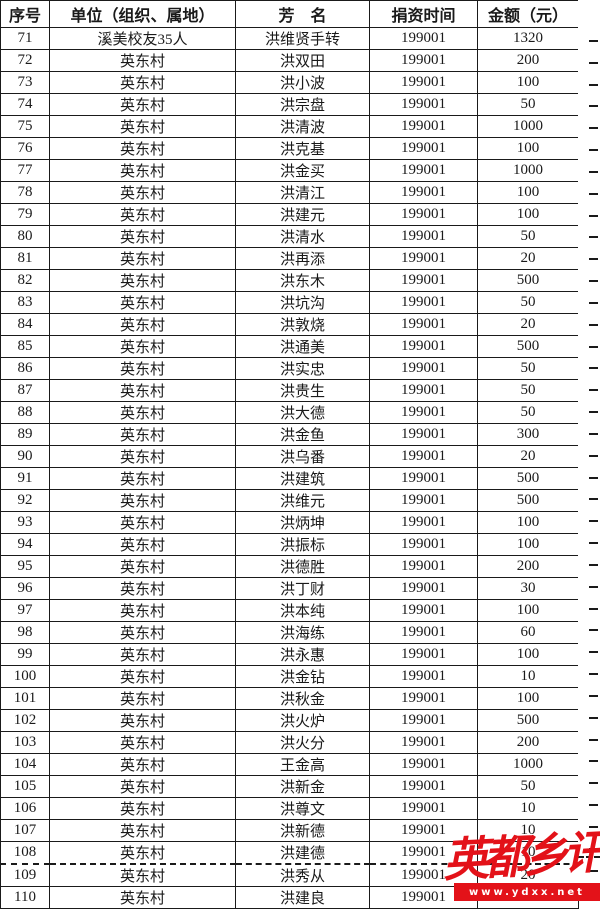 This screenshot has height=909, width=600. What do you see at coordinates (25, 456) in the screenshot?
I see `cell-no: 90` at bounding box center [25, 456].